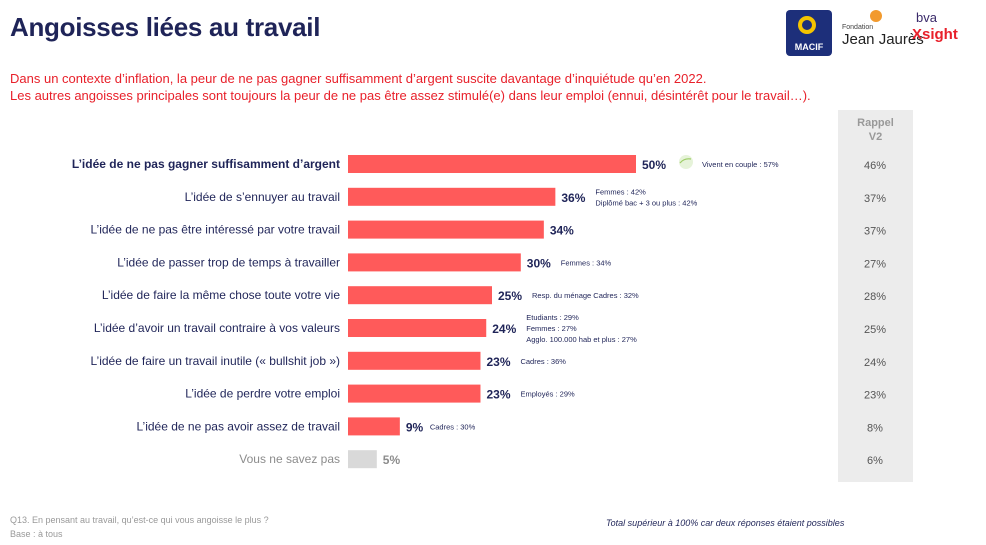 The width and height of the screenshot is (986, 545). Describe the element at coordinates (807, 25) in the screenshot. I see `macif-ring-icon` at that location.